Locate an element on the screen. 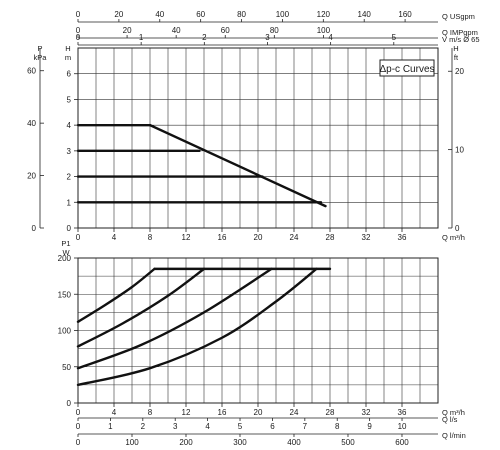  x-tick-label-lower: 0 is located at coordinates (78, 412).